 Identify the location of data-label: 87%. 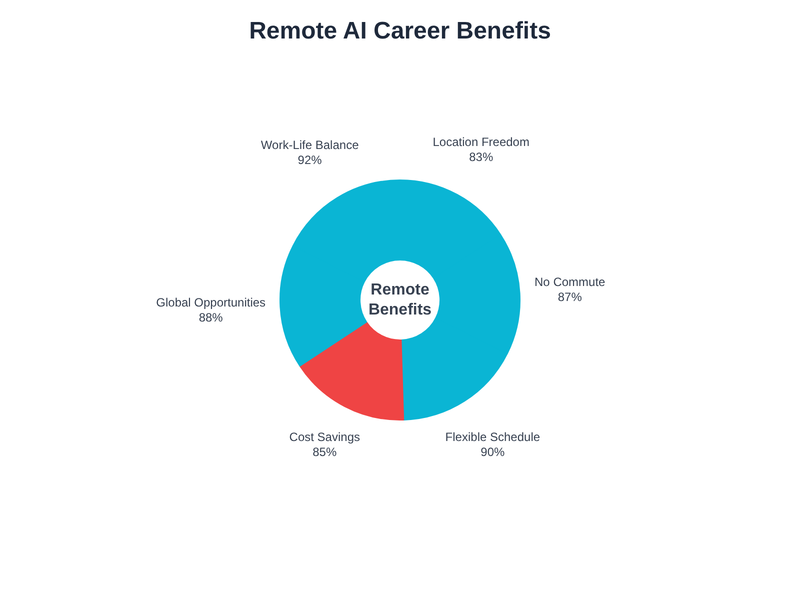
(570, 297).